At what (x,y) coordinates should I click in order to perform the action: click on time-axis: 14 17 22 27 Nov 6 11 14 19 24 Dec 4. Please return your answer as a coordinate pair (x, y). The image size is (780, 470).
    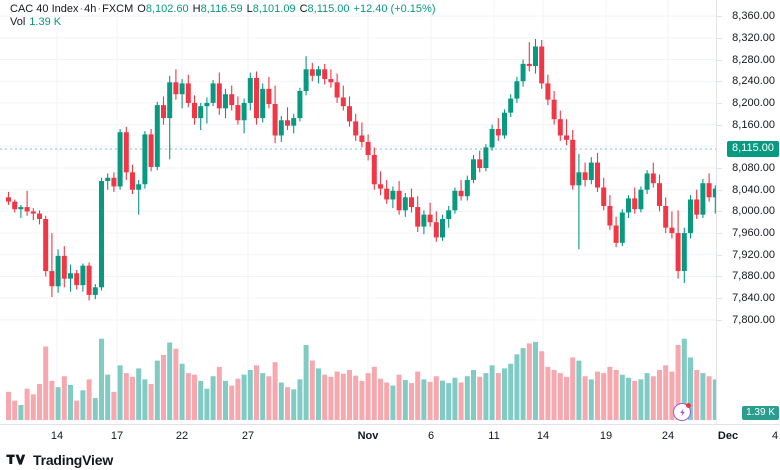
    Looking at the image, I should click on (390, 436).